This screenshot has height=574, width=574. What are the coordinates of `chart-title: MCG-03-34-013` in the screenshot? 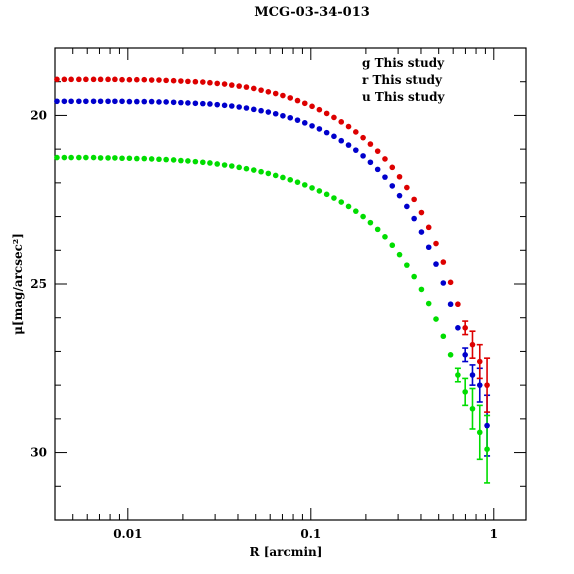 It's located at (312, 12).